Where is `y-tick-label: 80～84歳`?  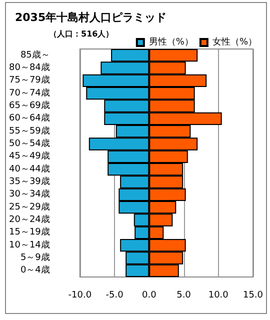
y-tick-label: 80～84歳 is located at coordinates (29, 67).